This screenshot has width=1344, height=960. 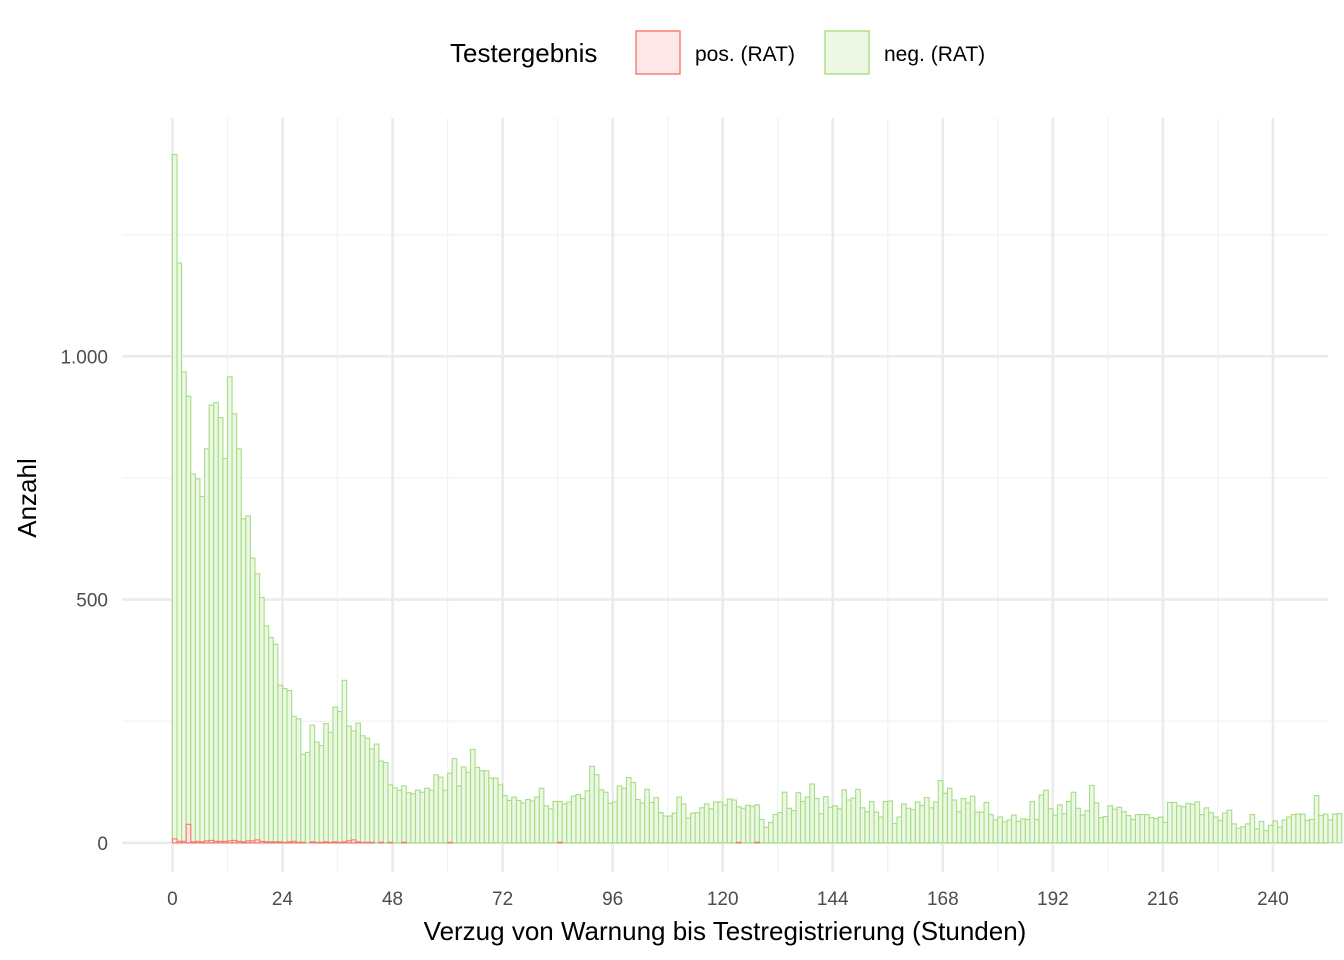 What do you see at coordinates (728, 899) in the screenshot?
I see `x-axis-ticks: 0 24 48 72 96 120 144 168 192 216 240` at bounding box center [728, 899].